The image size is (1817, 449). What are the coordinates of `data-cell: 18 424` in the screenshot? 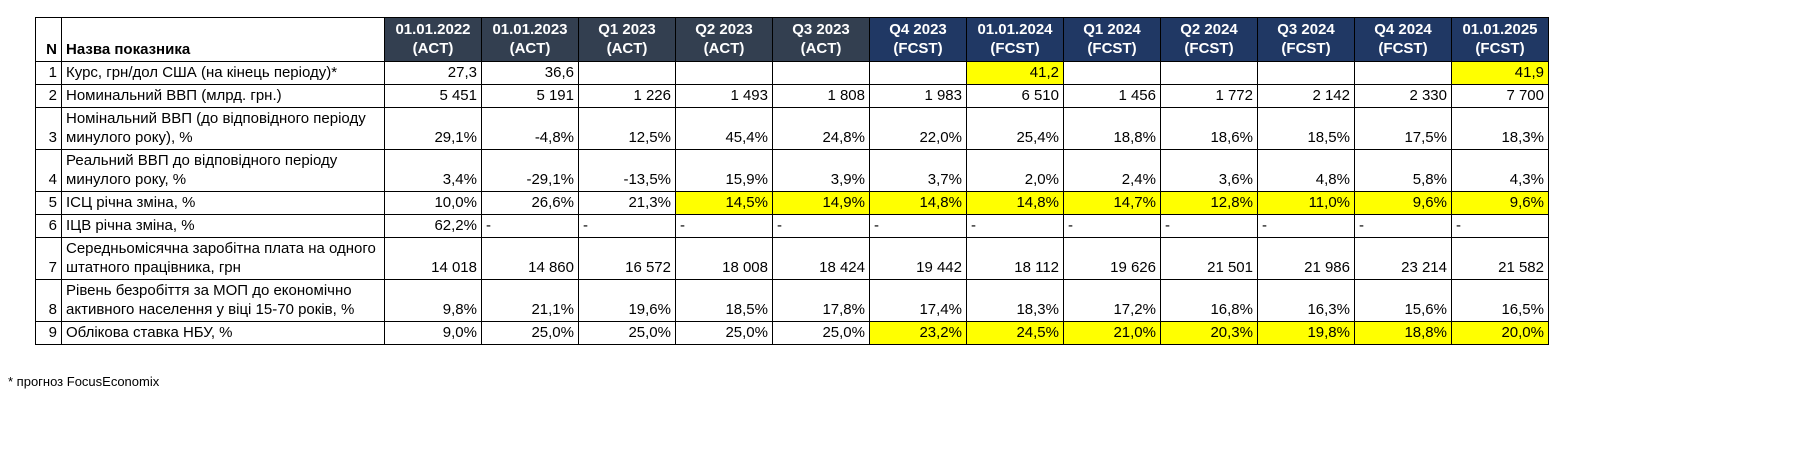 It's located at (821, 258).